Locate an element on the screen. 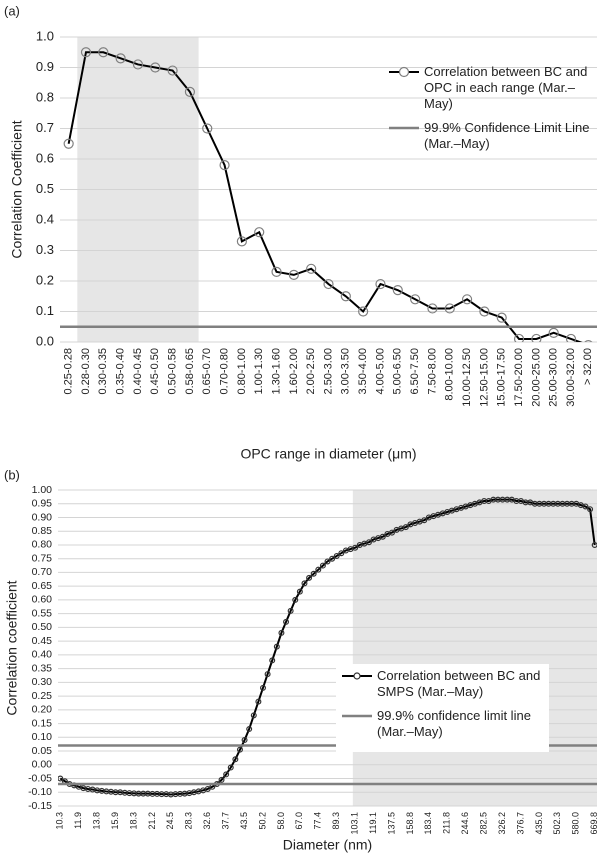 Image resolution: width=603 pixels, height=854 pixels. y-tick-label: 1.00 is located at coordinates (42, 490).